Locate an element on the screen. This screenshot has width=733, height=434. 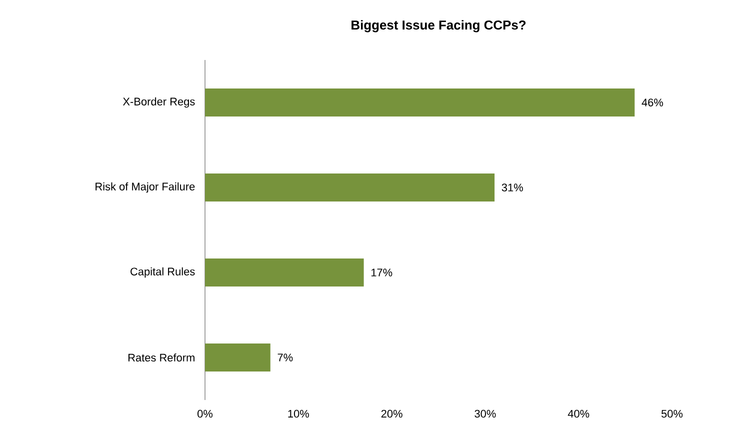
x-tick-label: 20% is located at coordinates (391, 414).